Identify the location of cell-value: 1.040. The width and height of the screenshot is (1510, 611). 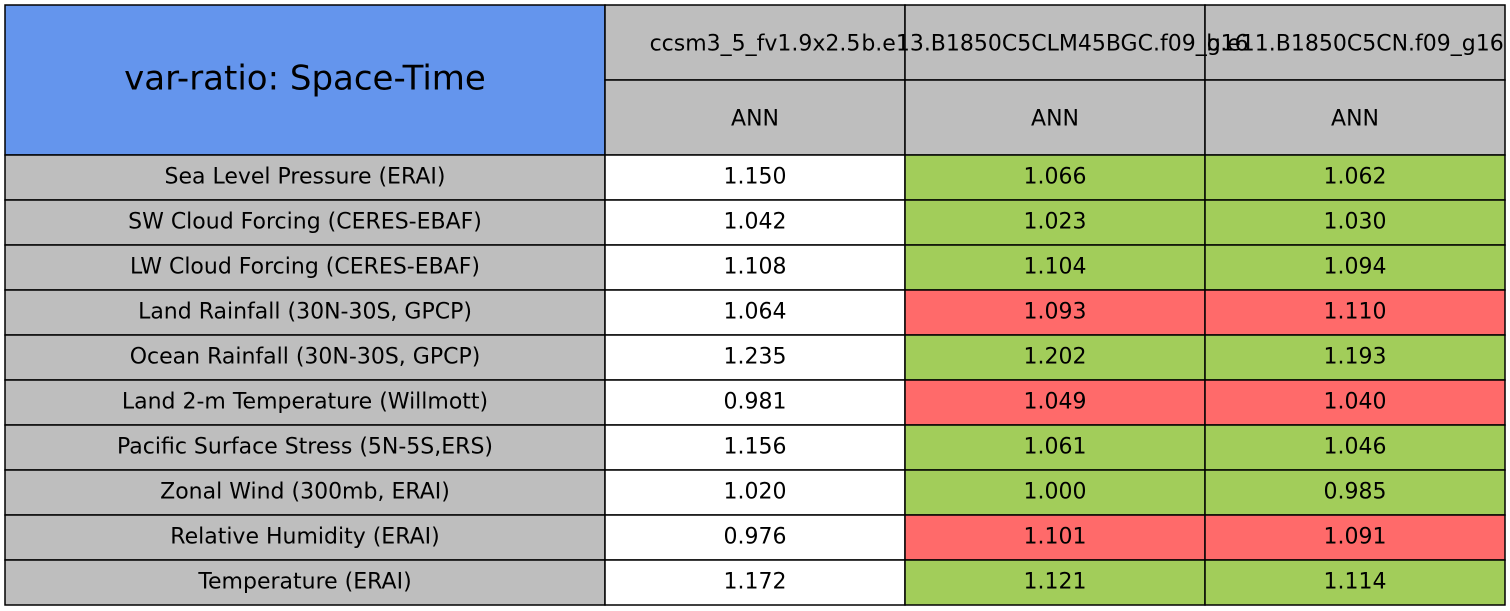
(1355, 402).